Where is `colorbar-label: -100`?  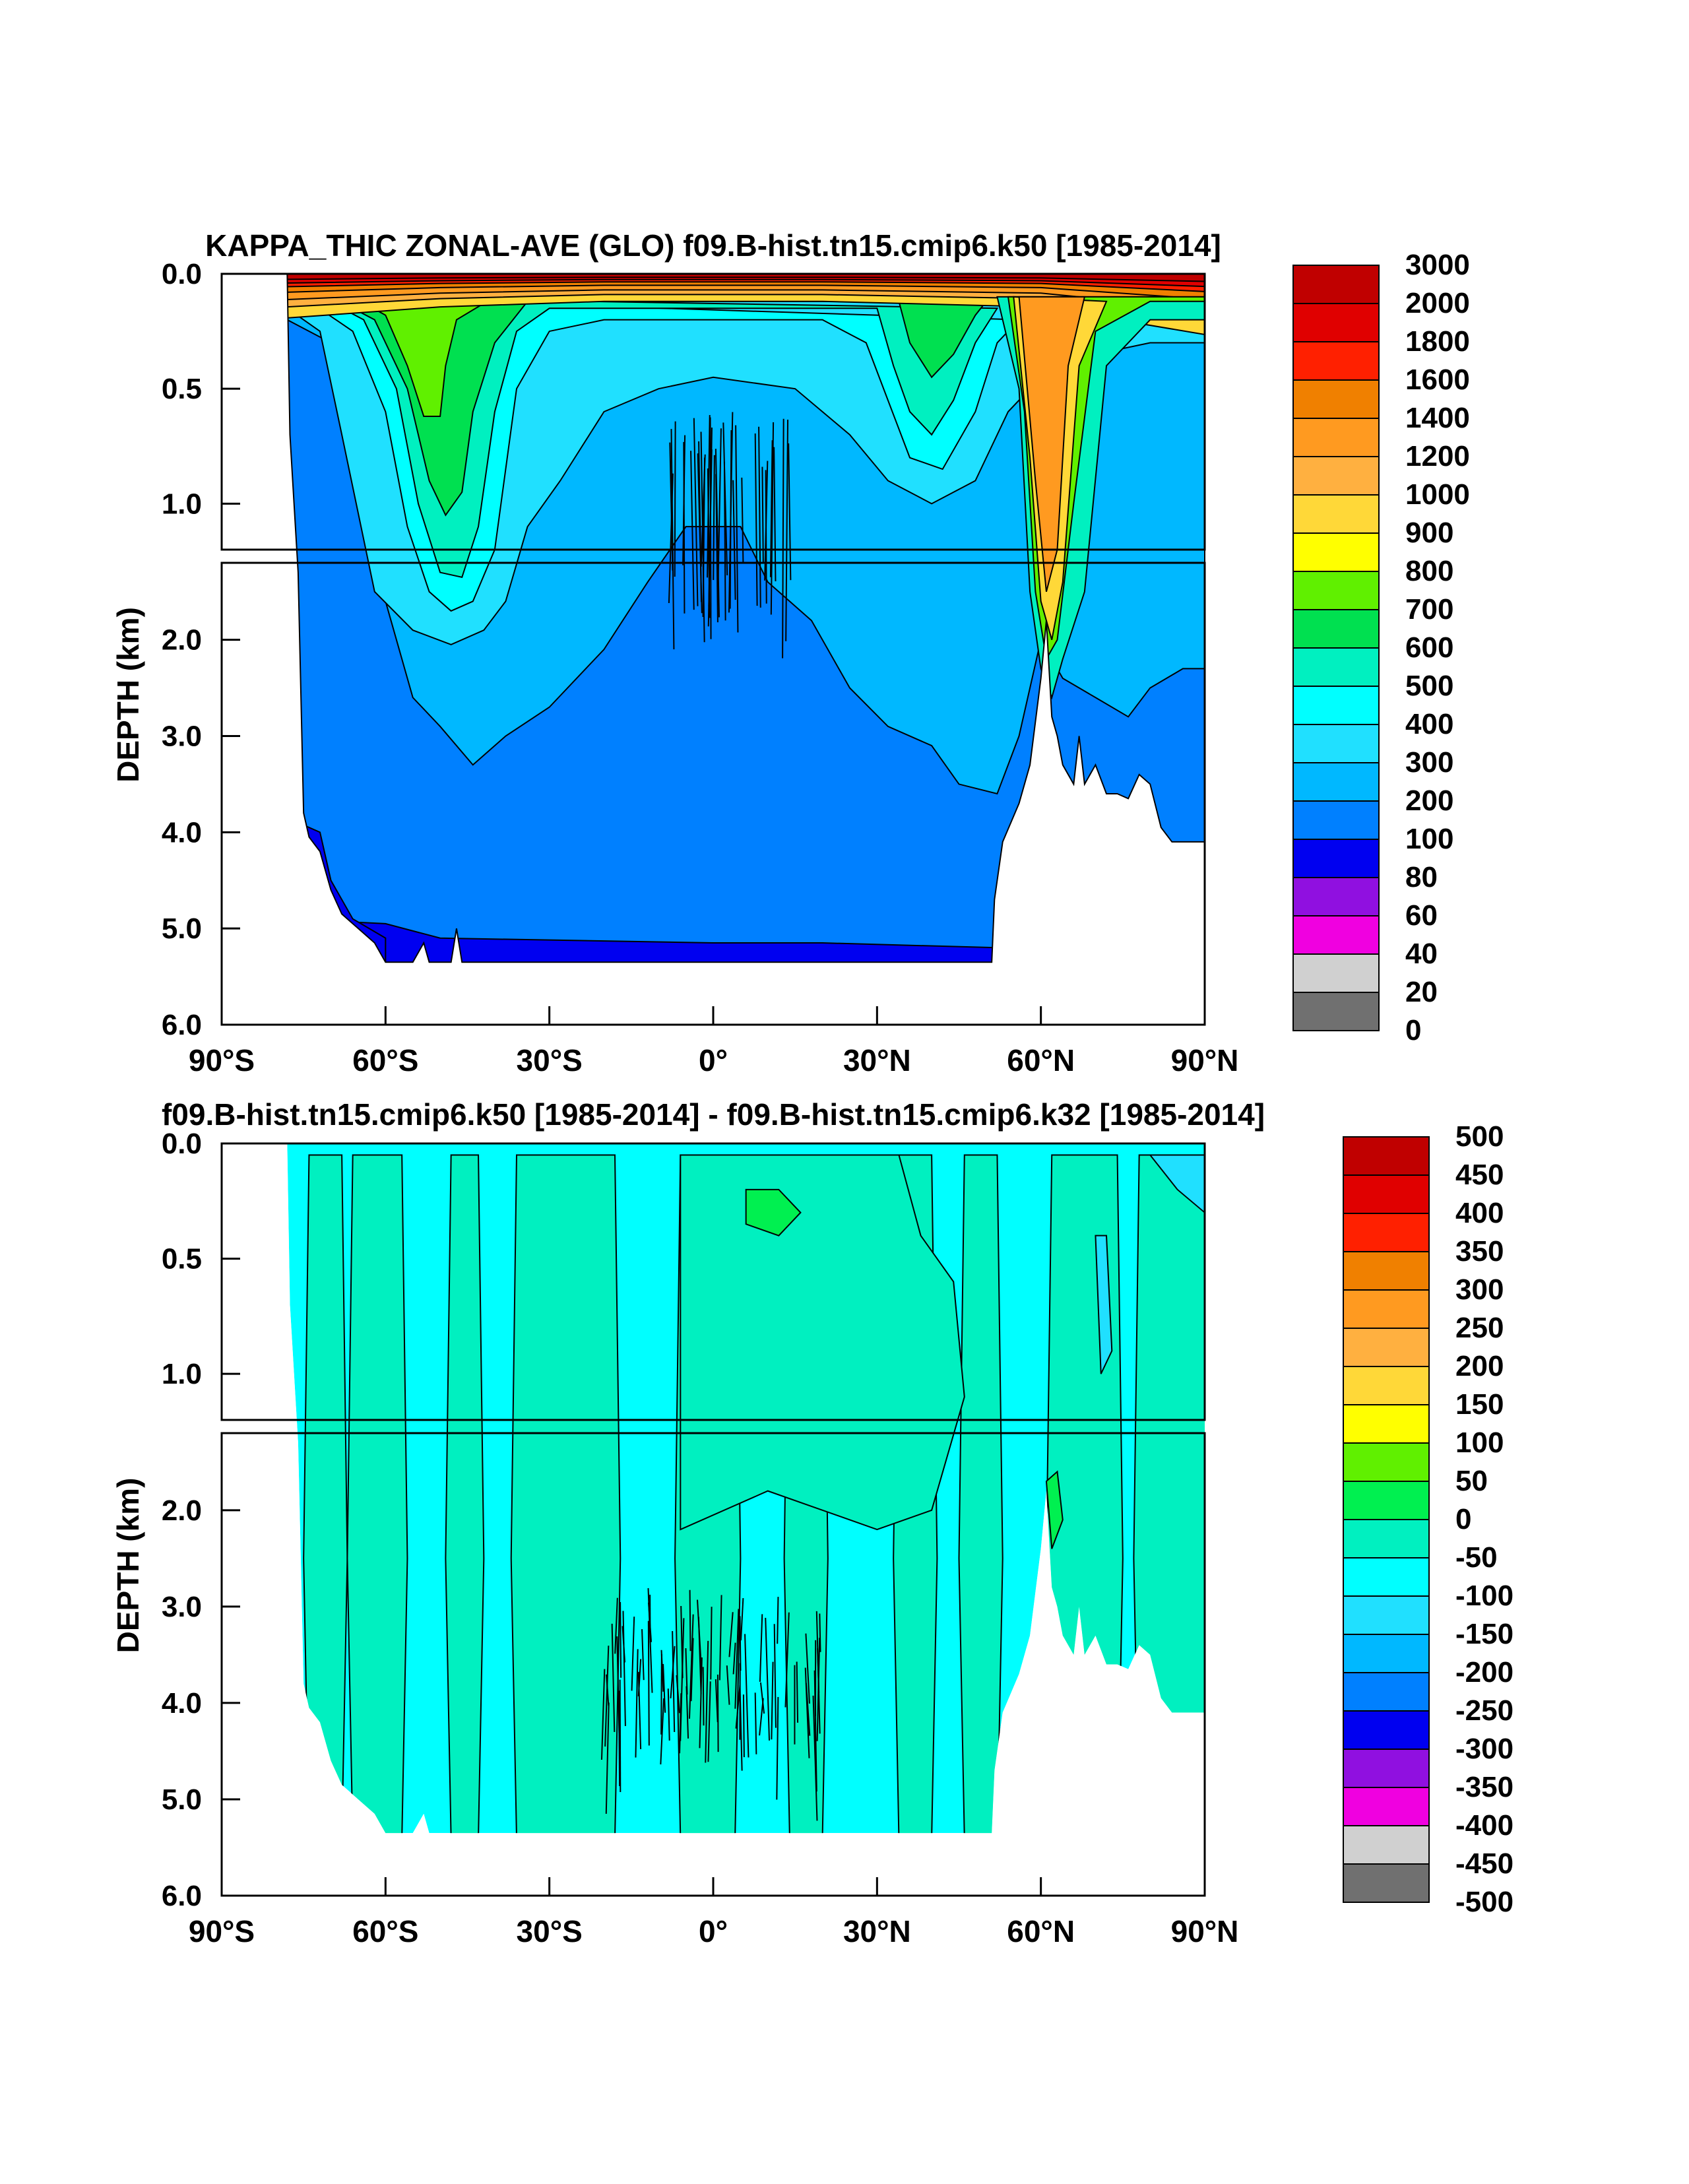 colorbar-label: -100 is located at coordinates (1484, 1596).